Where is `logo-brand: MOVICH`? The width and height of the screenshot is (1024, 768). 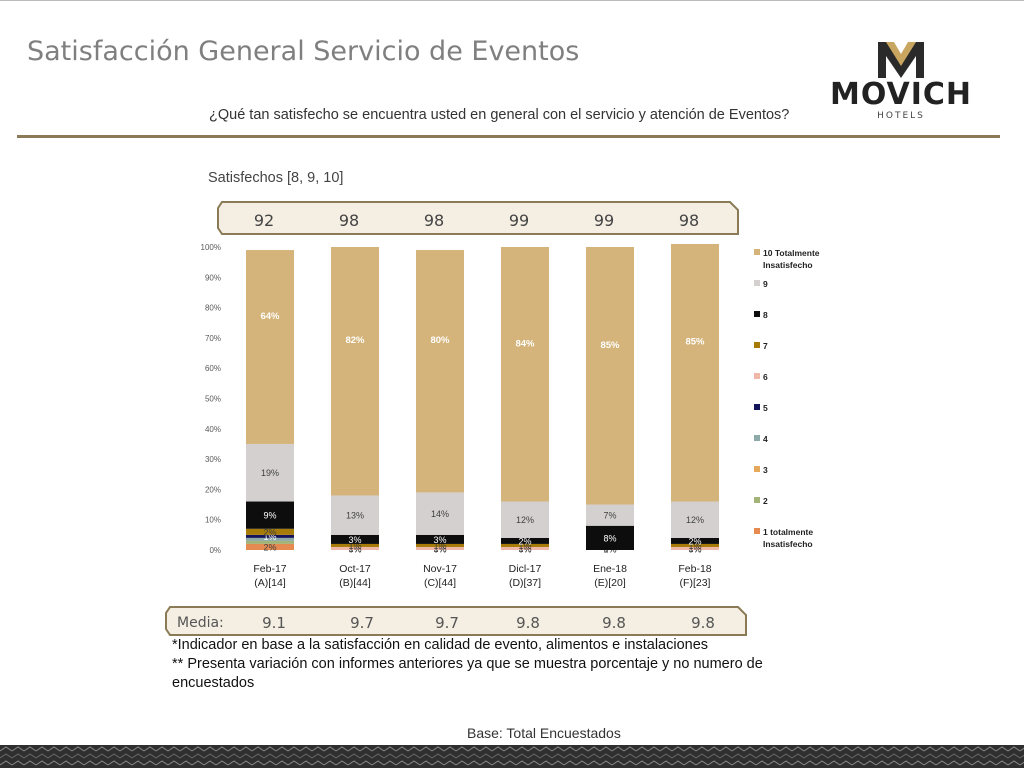 logo-brand: MOVICH is located at coordinates (901, 94).